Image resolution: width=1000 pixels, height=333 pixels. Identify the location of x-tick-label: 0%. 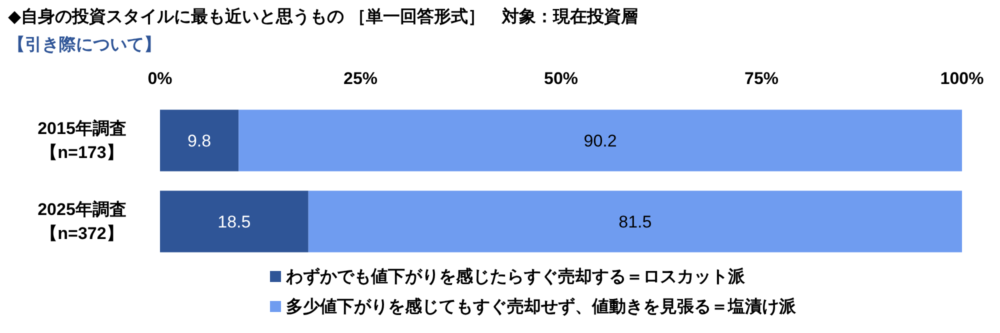
(160, 78).